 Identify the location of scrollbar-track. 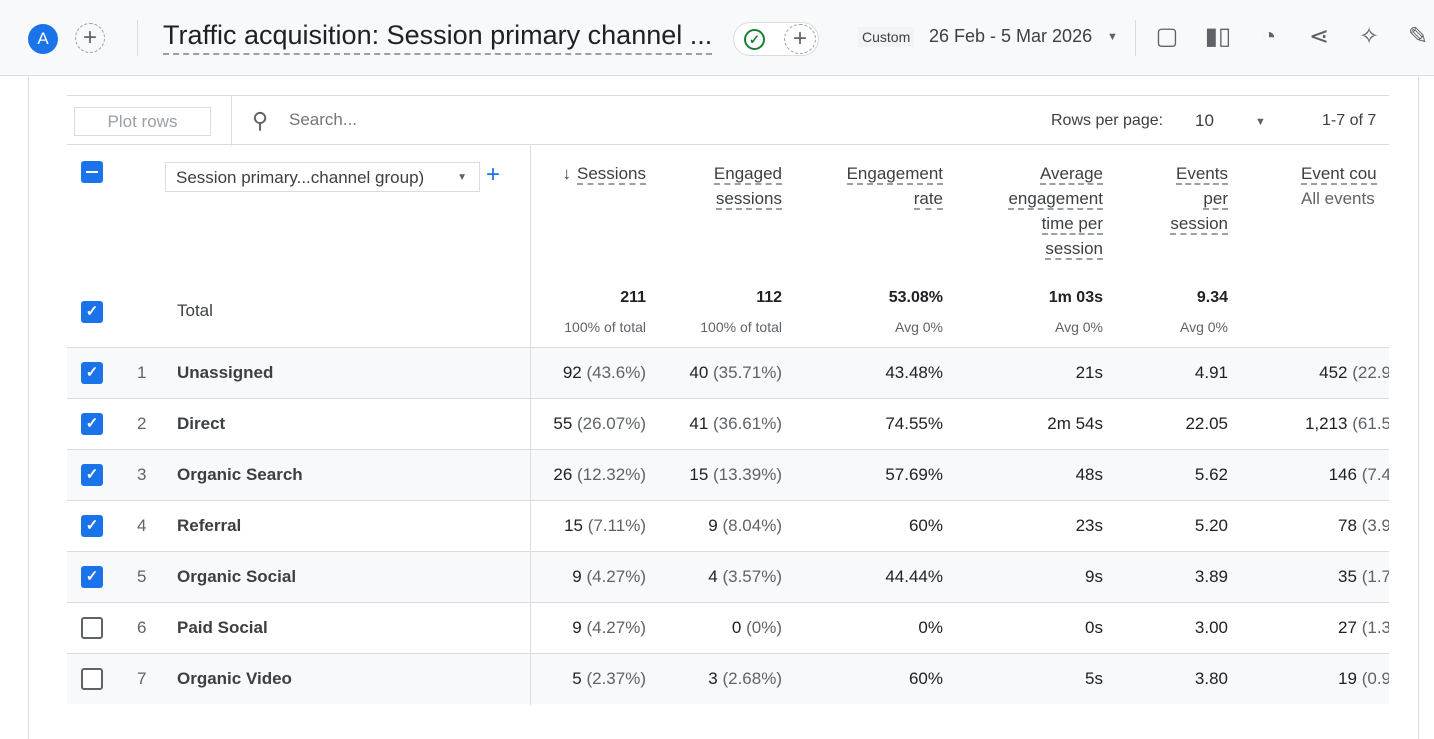
(1418, 408).